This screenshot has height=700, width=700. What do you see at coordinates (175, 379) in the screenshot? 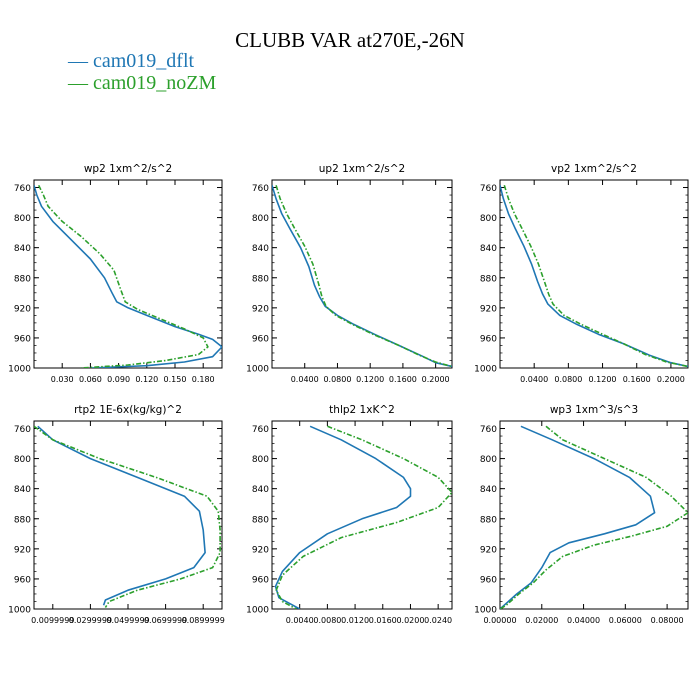
I see `x-tick-label: 0.150` at bounding box center [175, 379].